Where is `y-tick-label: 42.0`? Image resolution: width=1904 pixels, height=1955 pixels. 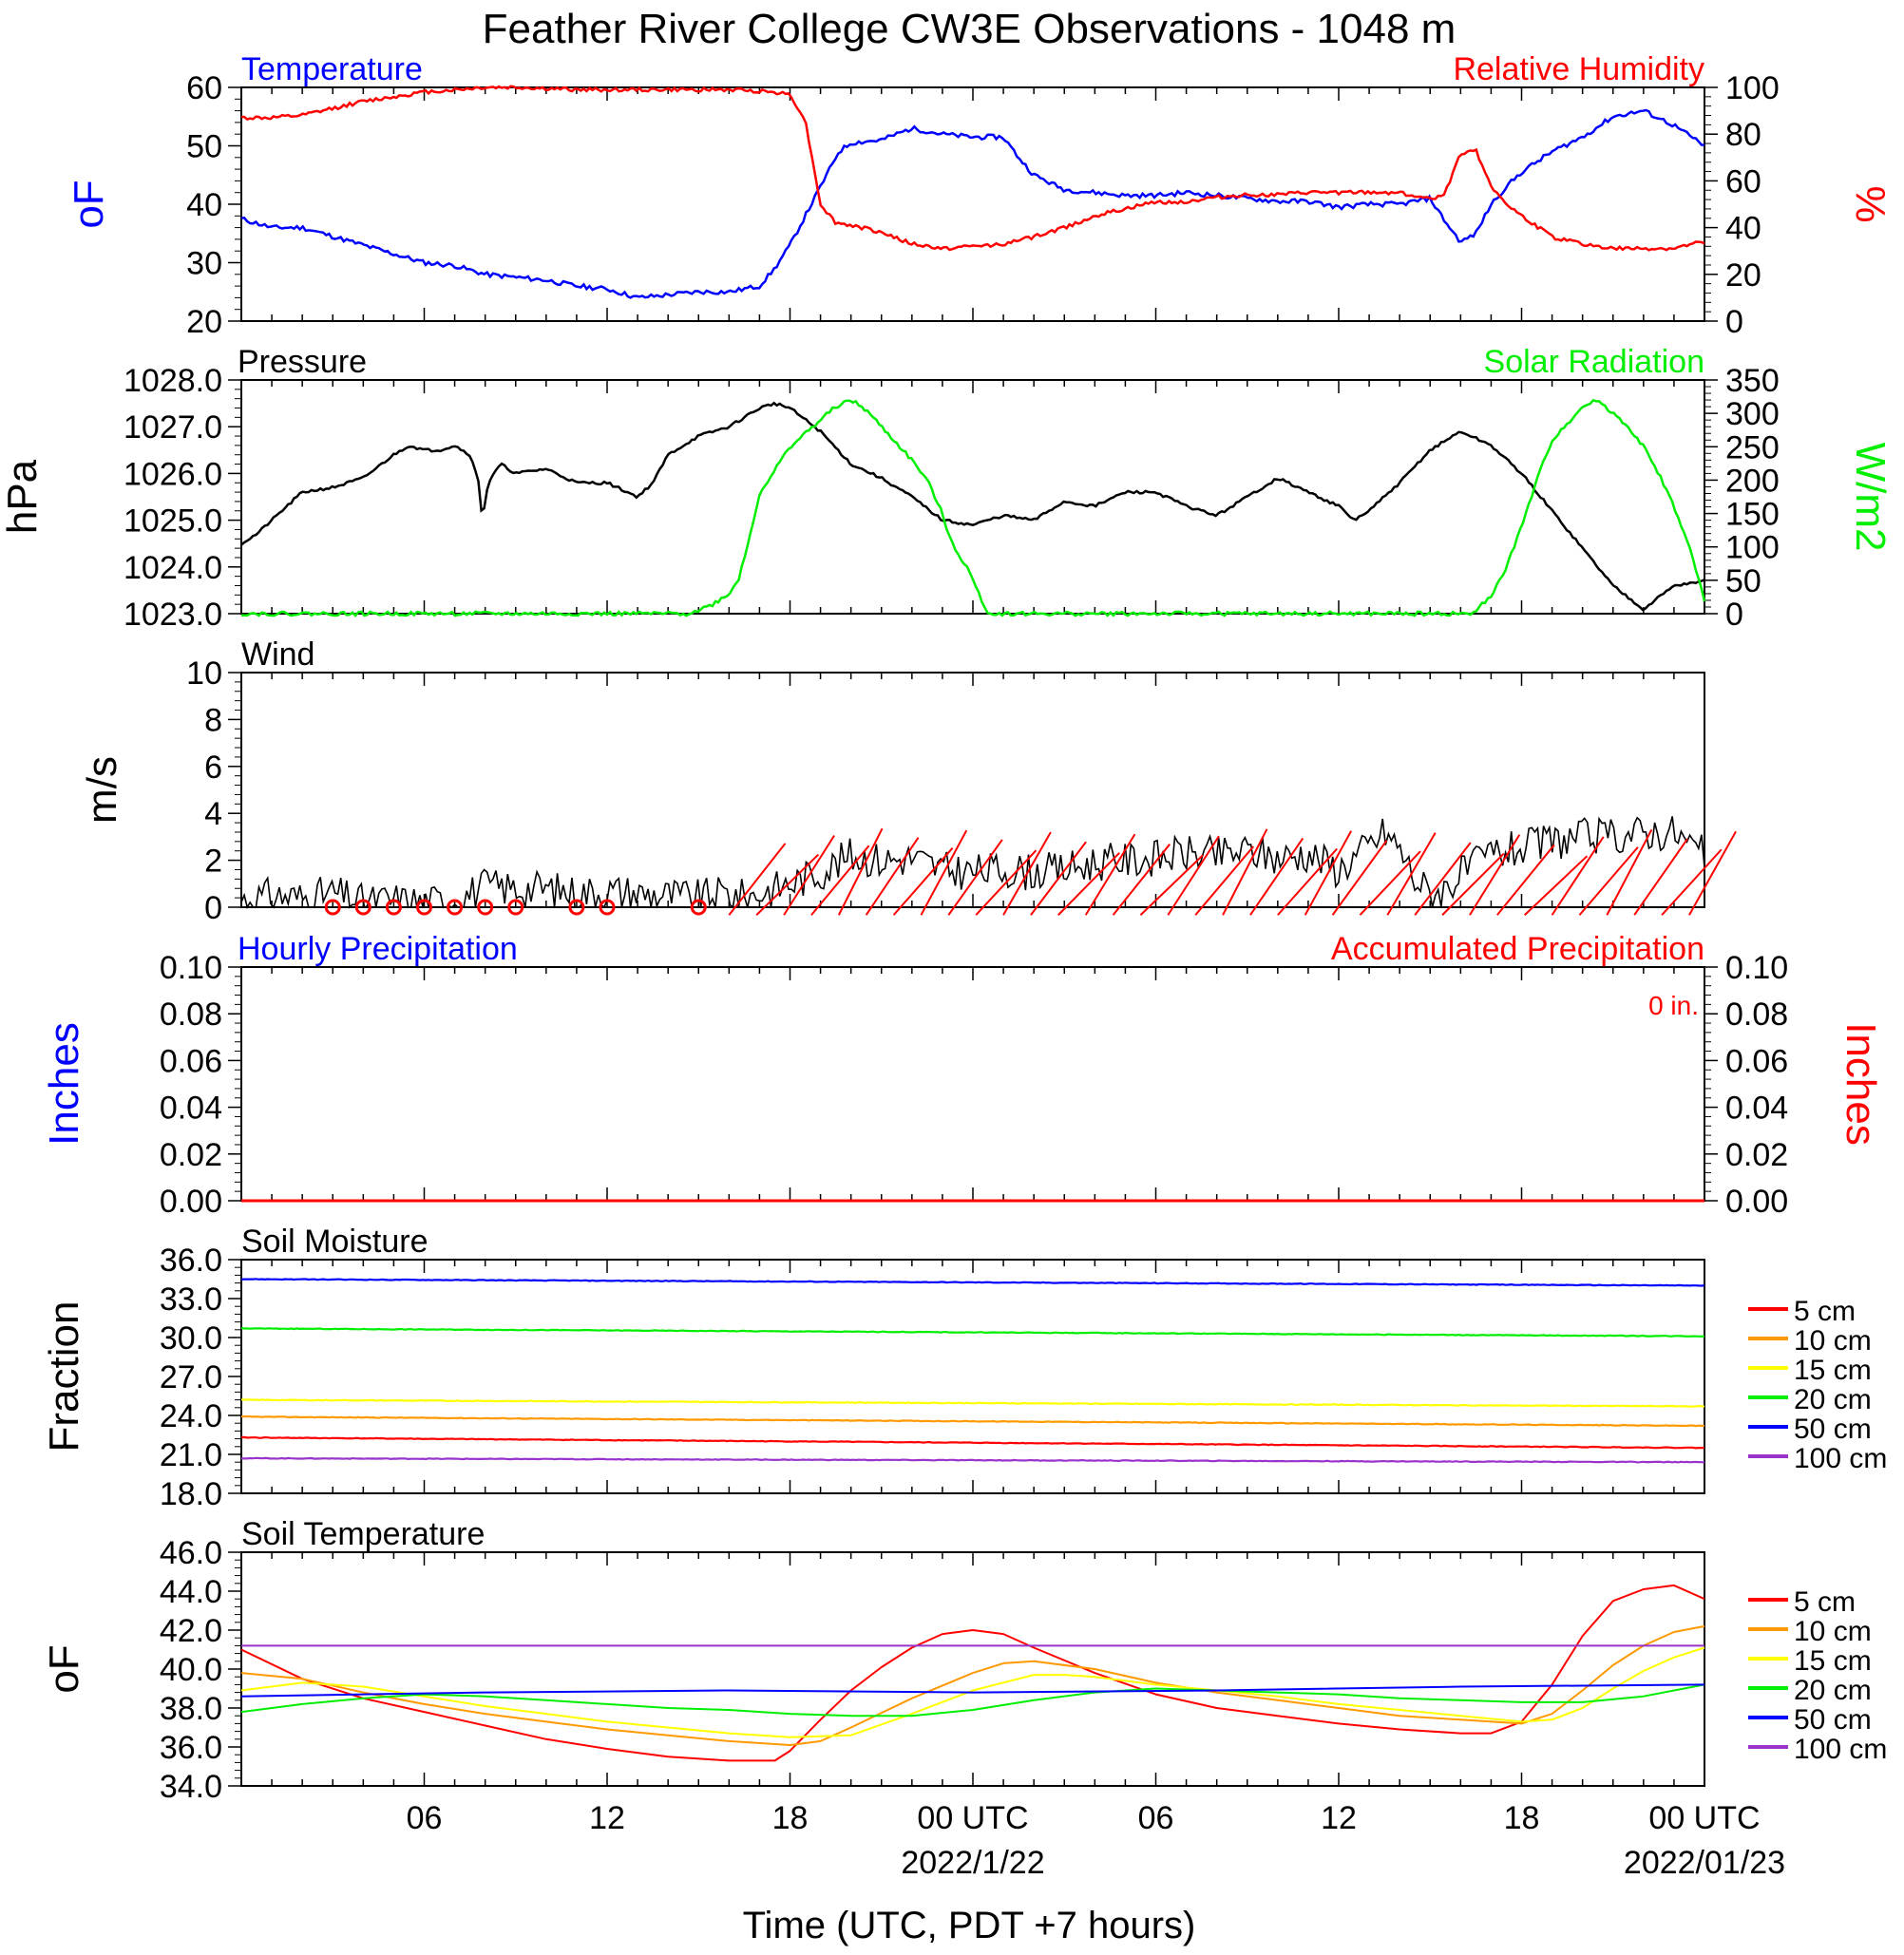 y-tick-label: 42.0 is located at coordinates (191, 1631).